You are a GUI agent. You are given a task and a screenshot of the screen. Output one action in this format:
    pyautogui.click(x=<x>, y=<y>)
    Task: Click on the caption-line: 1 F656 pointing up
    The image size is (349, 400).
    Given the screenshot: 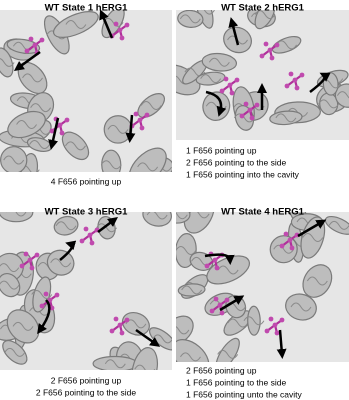 What is the action you would take?
    pyautogui.click(x=221, y=150)
    